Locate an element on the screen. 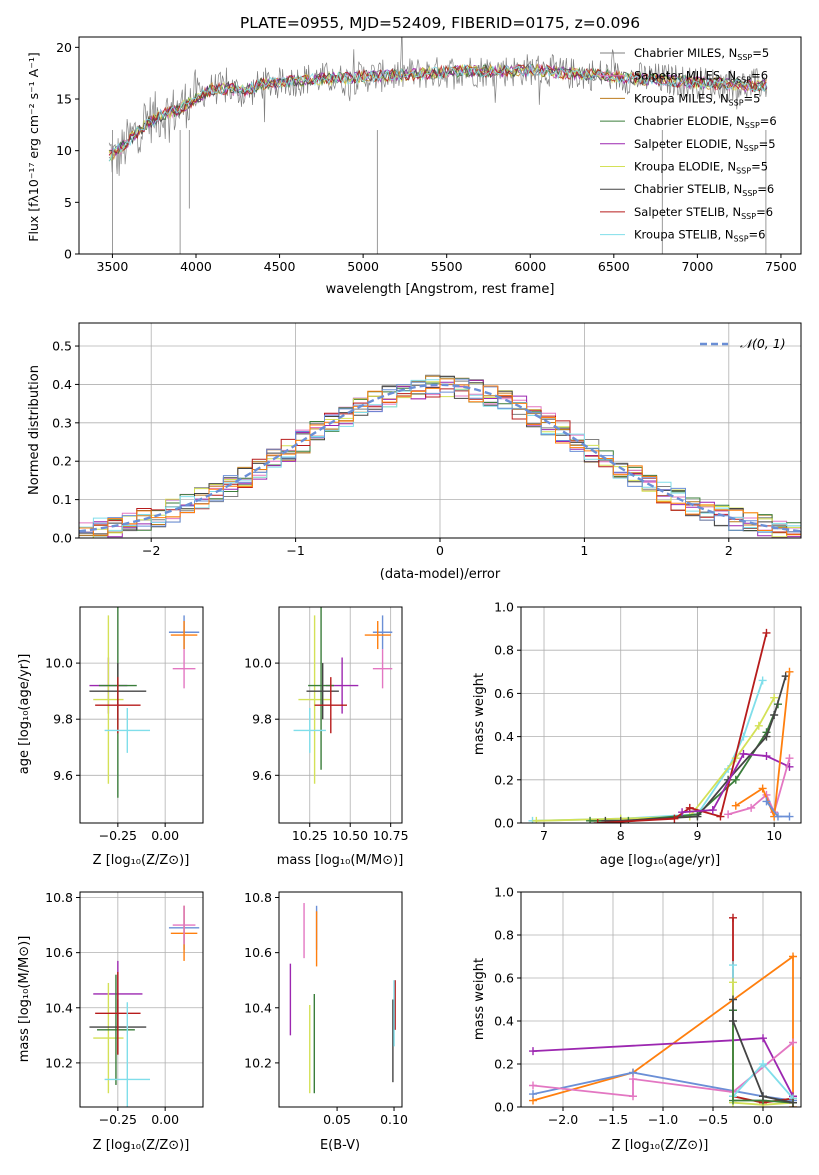 The height and width of the screenshot is (1175, 819). x-tick-label: 6500 is located at coordinates (614, 266).